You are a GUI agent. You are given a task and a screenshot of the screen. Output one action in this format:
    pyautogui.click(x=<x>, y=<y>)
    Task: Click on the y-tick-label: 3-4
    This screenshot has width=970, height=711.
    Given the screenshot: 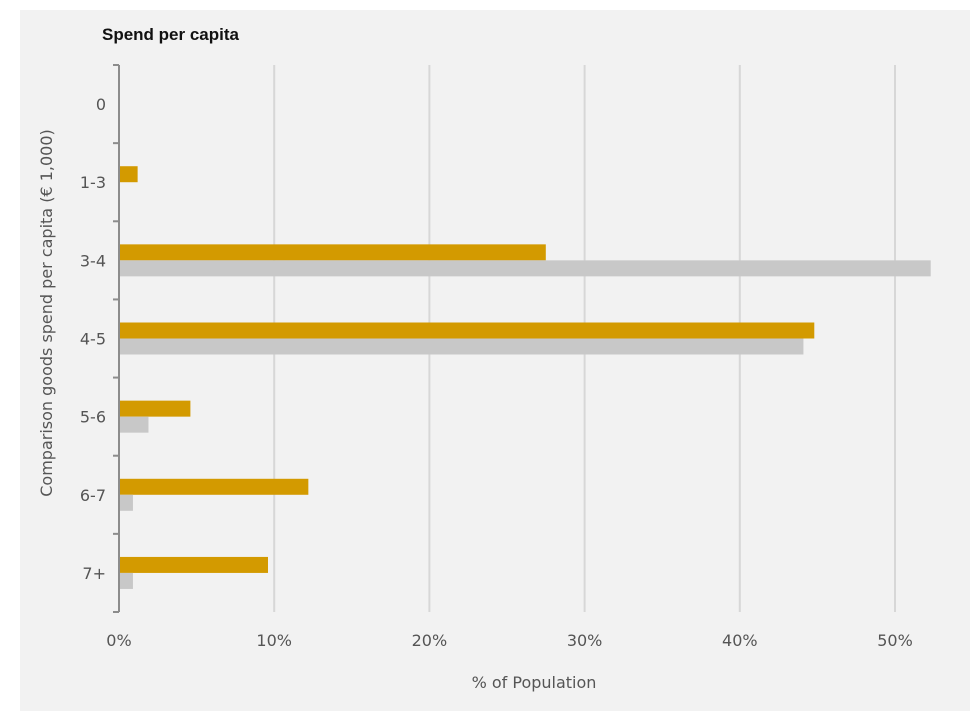 What is the action you would take?
    pyautogui.click(x=93, y=260)
    